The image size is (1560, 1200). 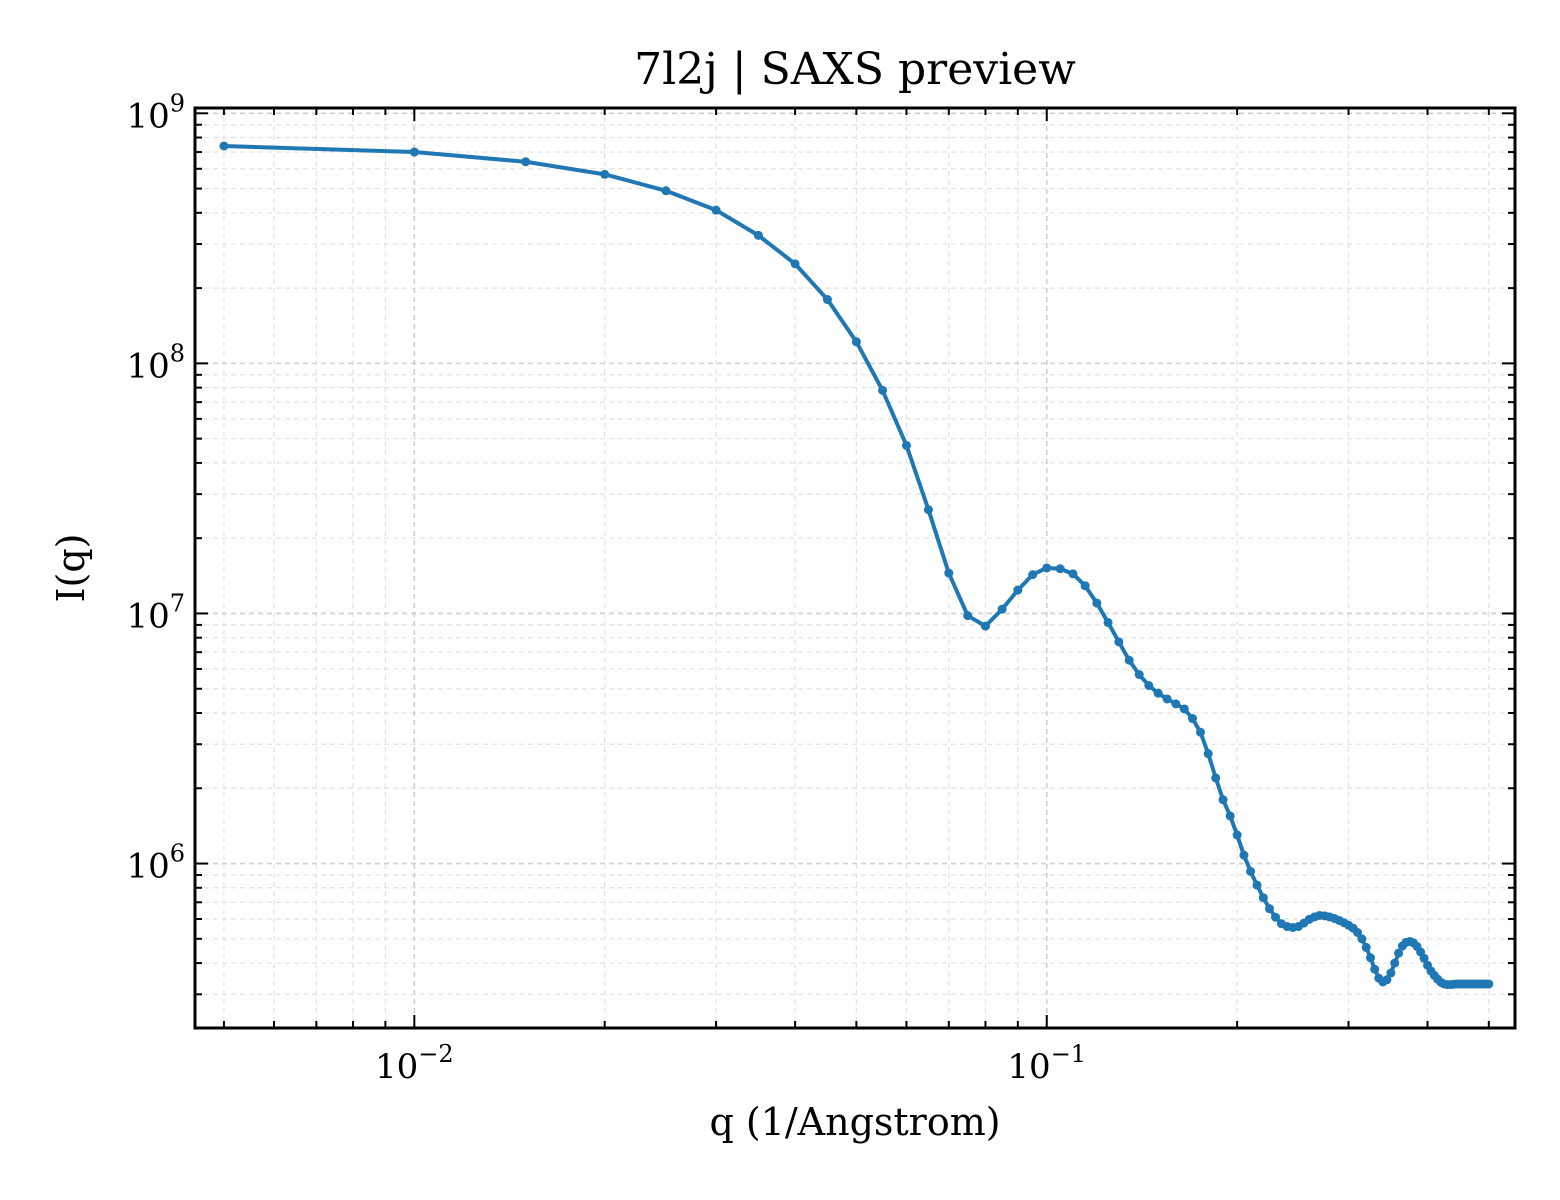 What do you see at coordinates (854, 1122) in the screenshot?
I see `x-axis-label: q (1/Angstrom)` at bounding box center [854, 1122].